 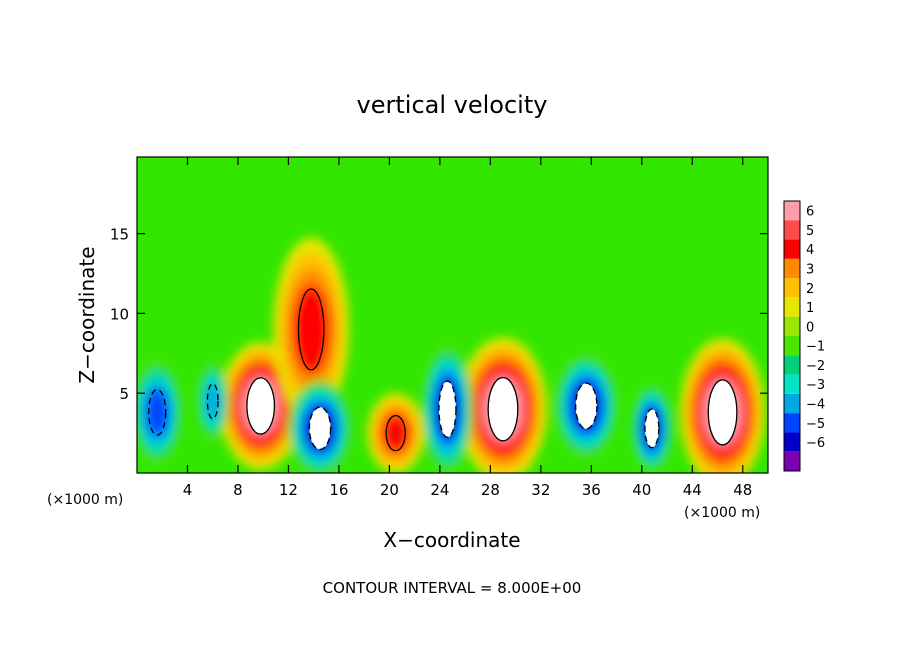 What do you see at coordinates (389, 490) in the screenshot?
I see `x-tick-label-20: 20` at bounding box center [389, 490].